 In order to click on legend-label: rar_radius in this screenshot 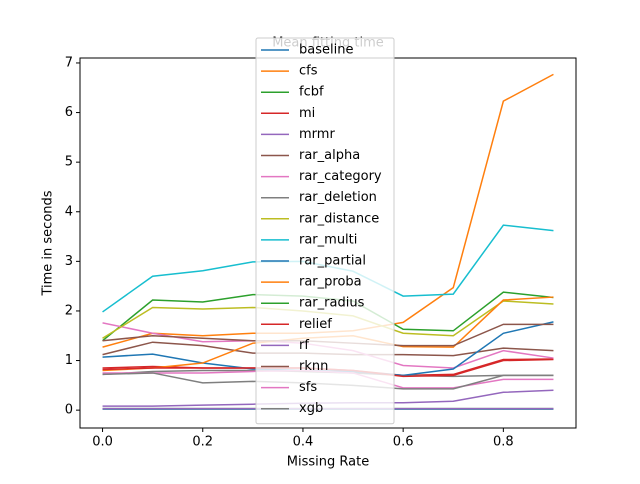, I will do `click(332, 303)`.